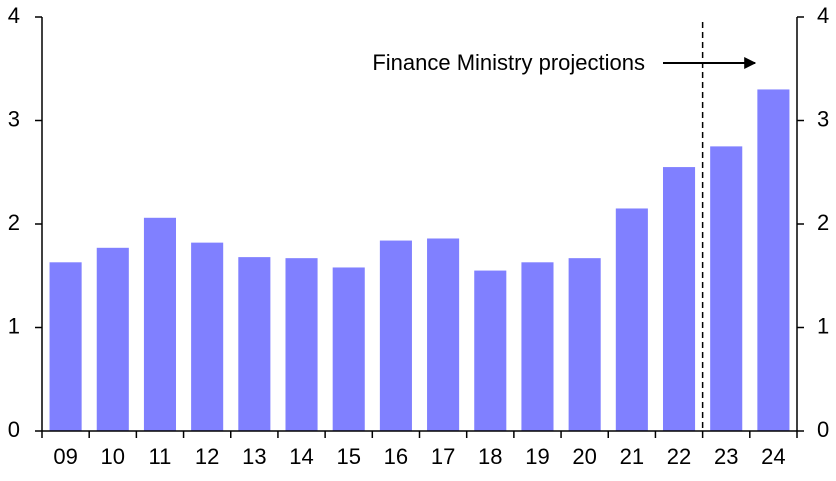 Image resolution: width=836 pixels, height=481 pixels. I want to click on y-tick-label: 4, so click(14, 15).